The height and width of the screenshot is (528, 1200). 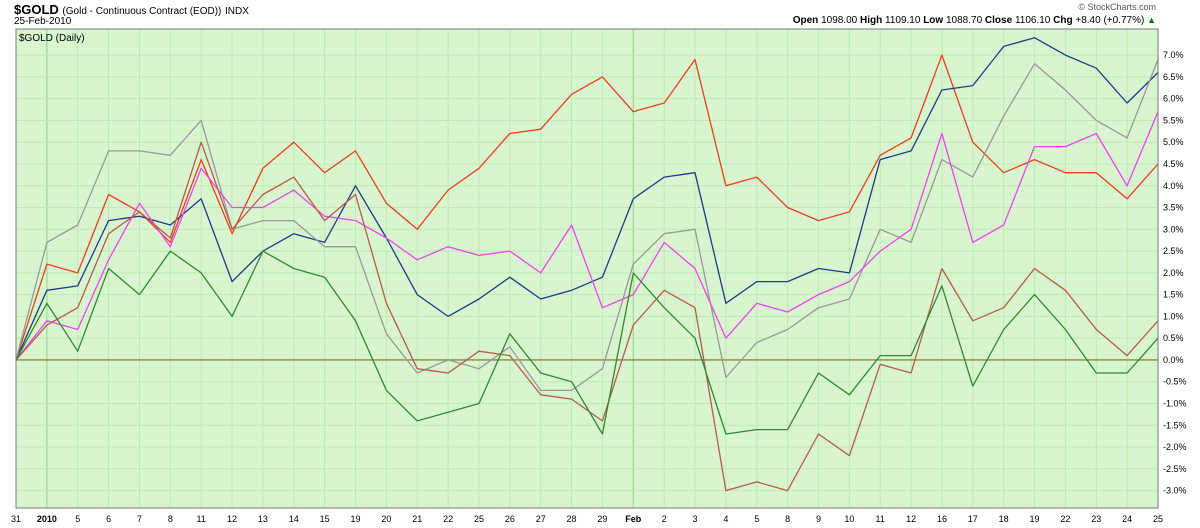 I want to click on x-tick-label: 27, so click(x=541, y=519).